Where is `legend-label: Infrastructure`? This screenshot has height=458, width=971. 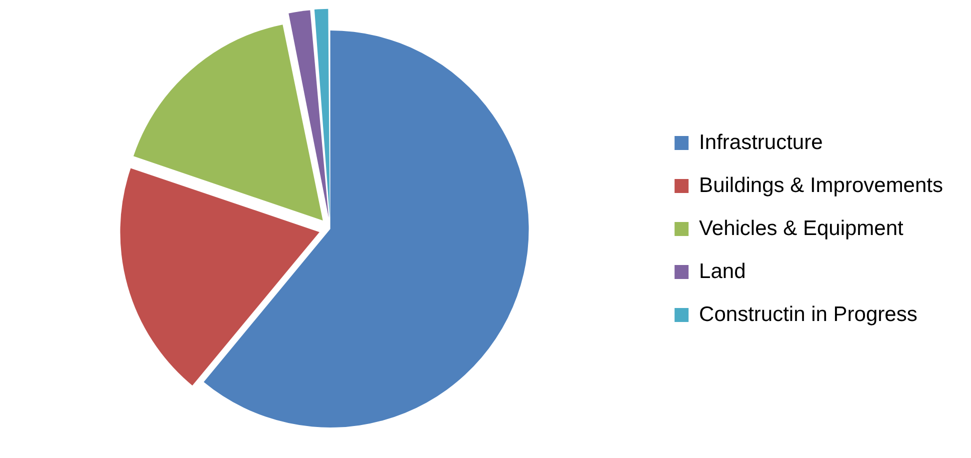 legend-label: Infrastructure is located at coordinates (761, 142).